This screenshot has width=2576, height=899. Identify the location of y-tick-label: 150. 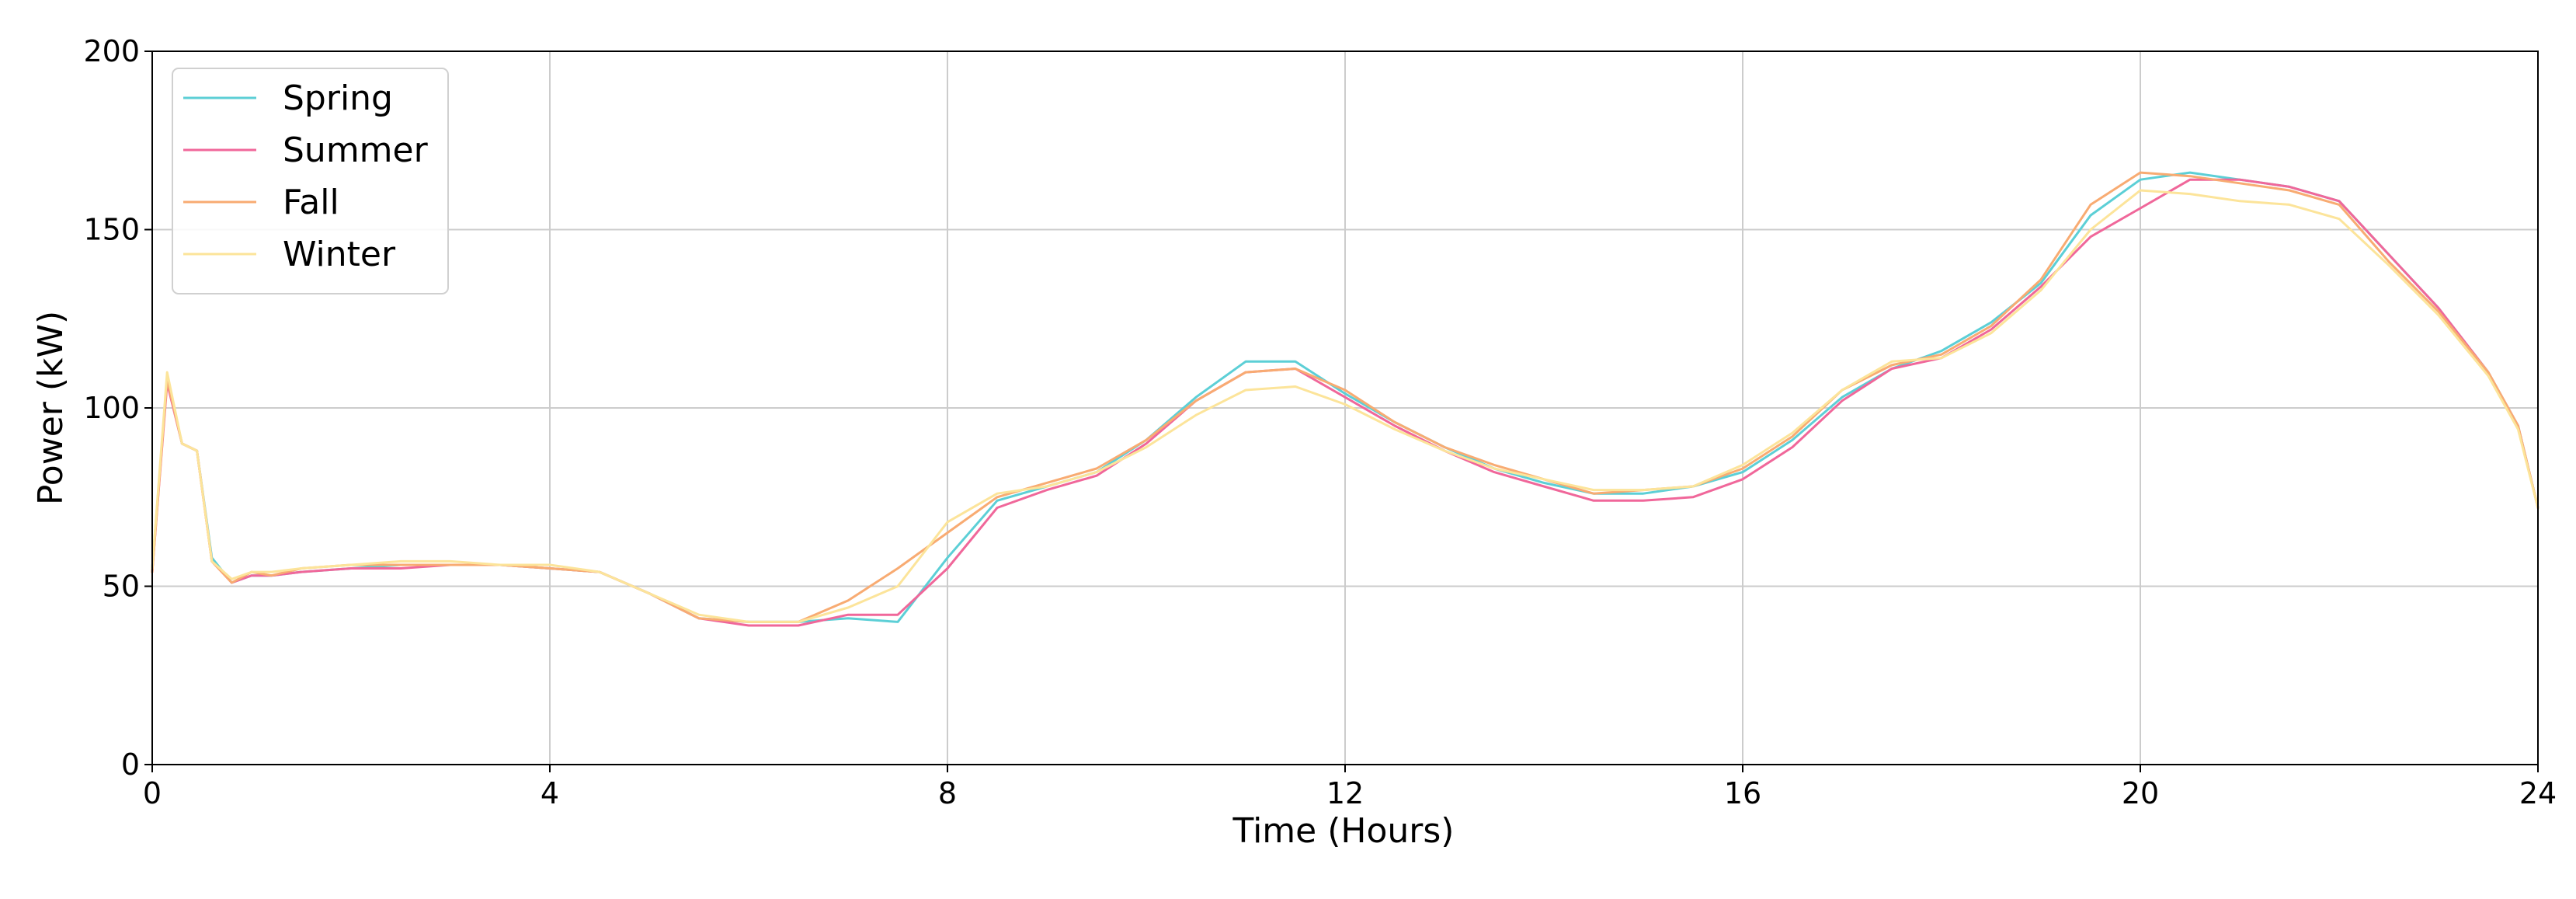
(111, 230).